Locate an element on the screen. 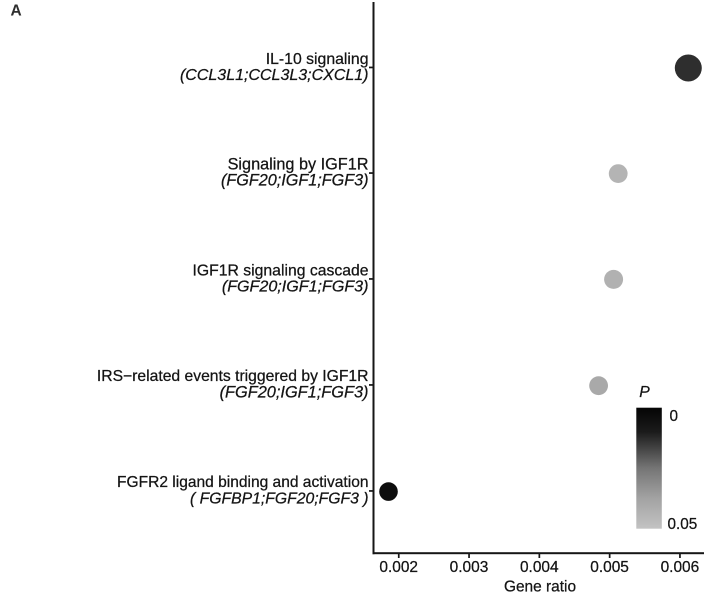 Image resolution: width=724 pixels, height=601 pixels. svg-text: IL-10 signaling is located at coordinates (317, 59).